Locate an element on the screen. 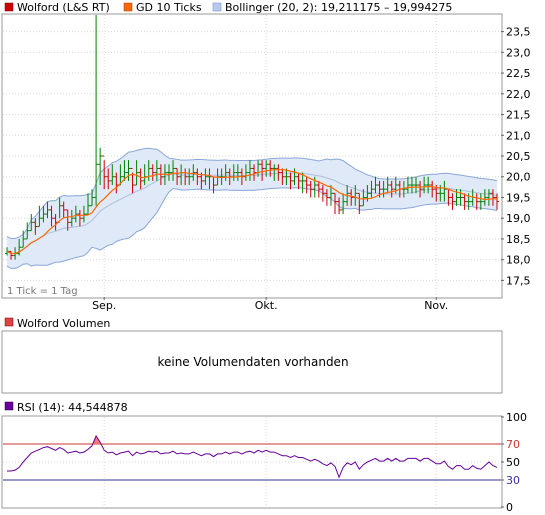  price-y-tick-label: 20,5 is located at coordinates (518, 156).